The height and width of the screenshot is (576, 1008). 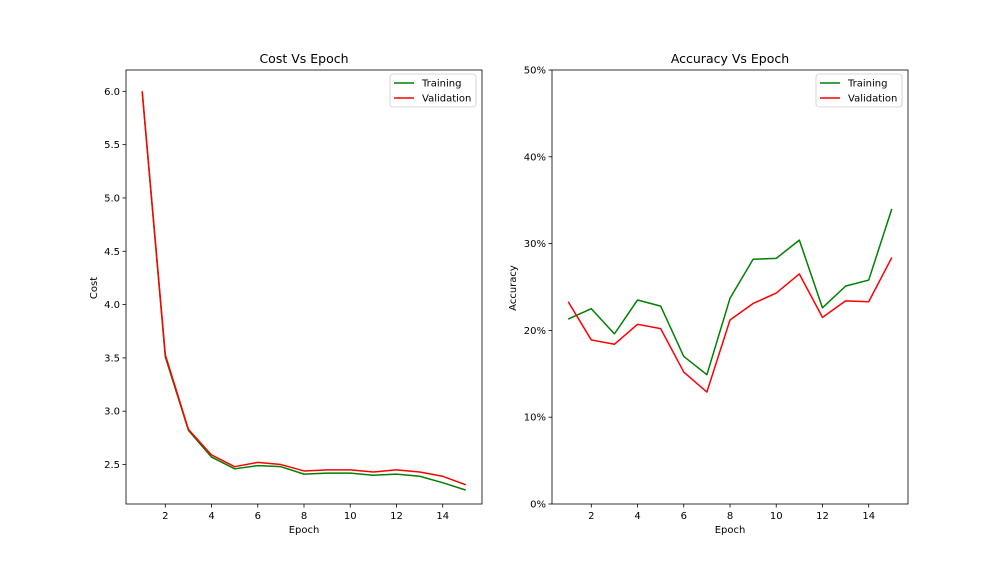 What do you see at coordinates (112, 358) in the screenshot?
I see `y-tick-label: 3.5` at bounding box center [112, 358].